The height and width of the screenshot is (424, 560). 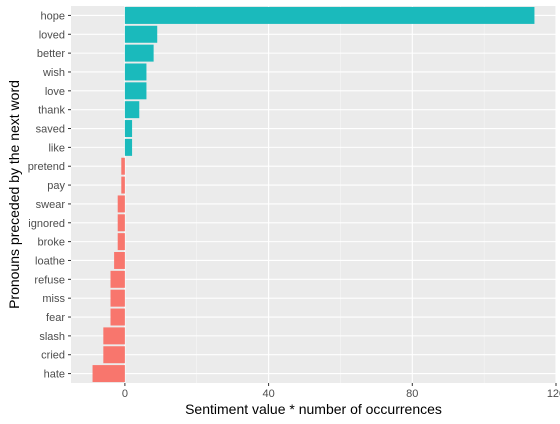 I want to click on bar-fear, so click(x=117, y=317).